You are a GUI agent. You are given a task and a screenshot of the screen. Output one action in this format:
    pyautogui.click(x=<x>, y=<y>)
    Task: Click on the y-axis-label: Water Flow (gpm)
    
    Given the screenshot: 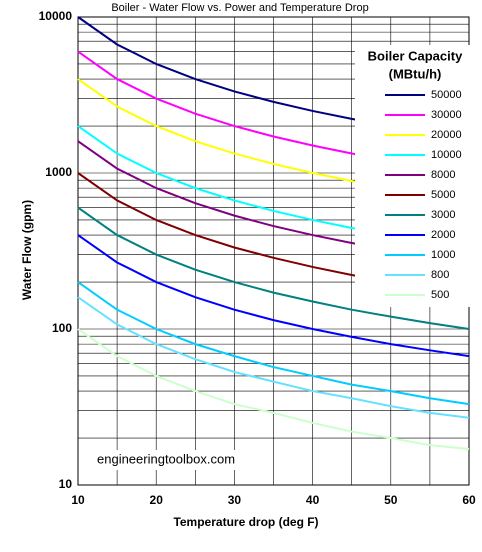 What is the action you would take?
    pyautogui.click(x=27, y=250)
    